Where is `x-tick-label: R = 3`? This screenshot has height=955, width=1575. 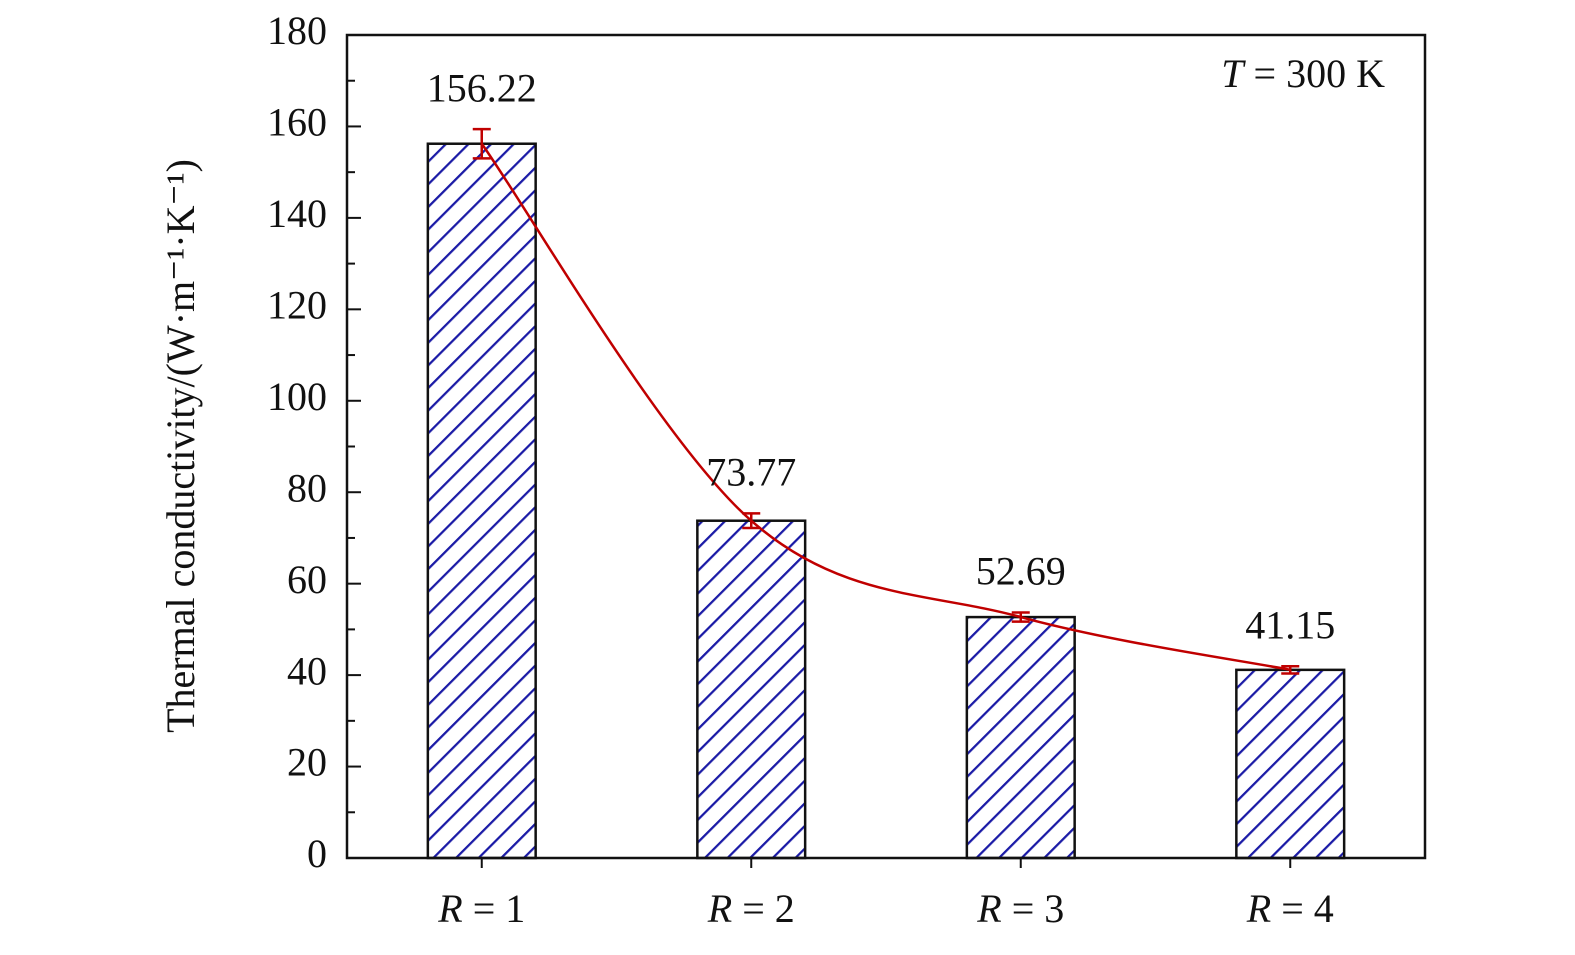 x-tick-label: R = 3 is located at coordinates (1020, 908).